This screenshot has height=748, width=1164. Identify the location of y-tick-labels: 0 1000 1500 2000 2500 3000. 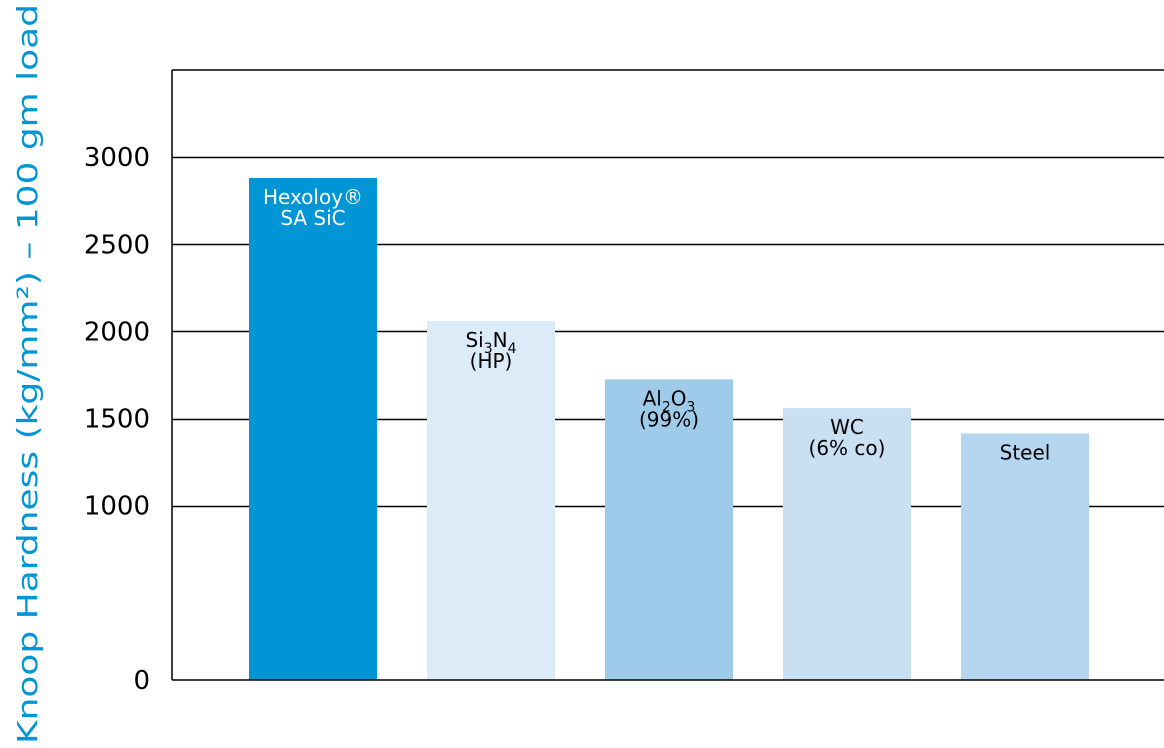
(117, 419).